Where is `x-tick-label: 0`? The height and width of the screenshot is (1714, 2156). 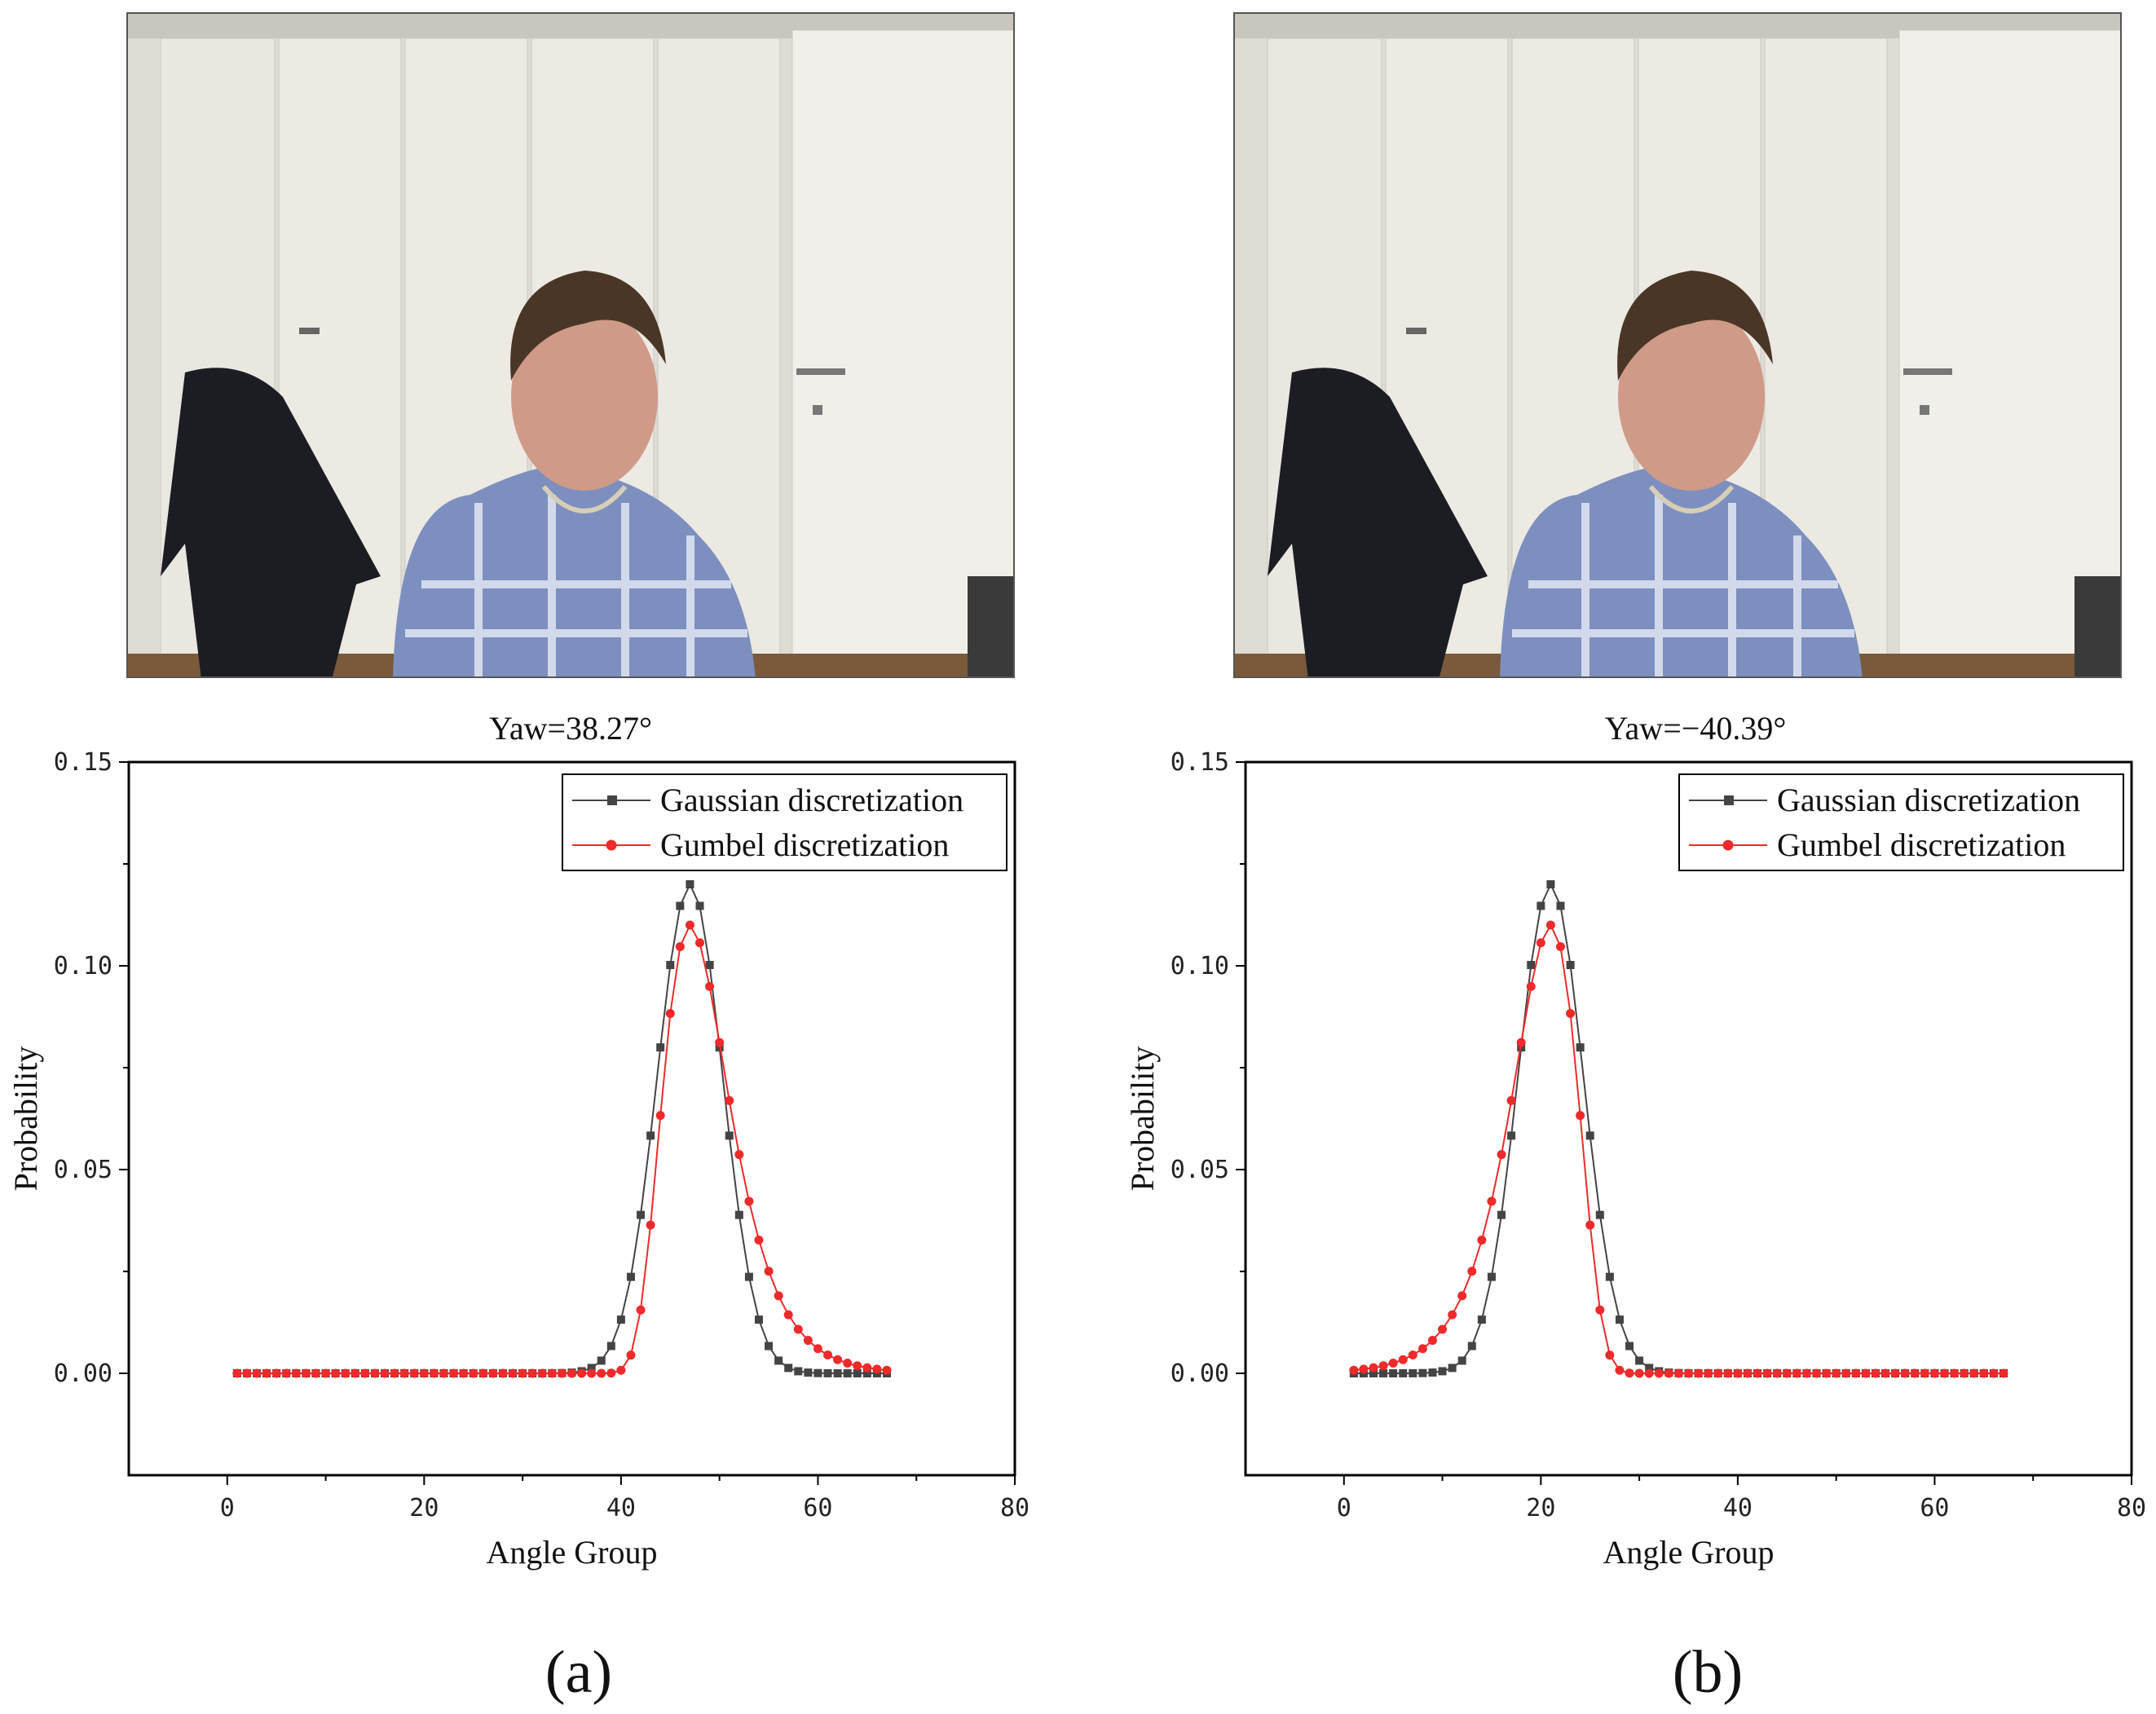
x-tick-label: 0 is located at coordinates (227, 1508).